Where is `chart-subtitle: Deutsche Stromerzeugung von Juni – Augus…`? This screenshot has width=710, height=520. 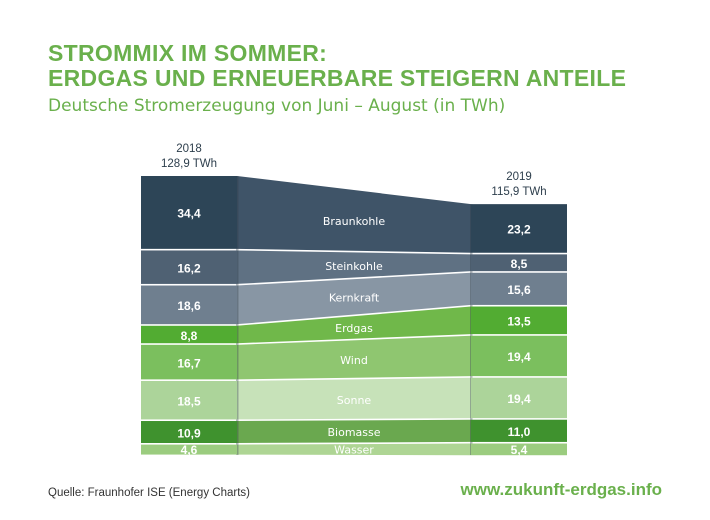 chart-subtitle: Deutsche Stromerzeugung von Juni – Augus… is located at coordinates (277, 106).